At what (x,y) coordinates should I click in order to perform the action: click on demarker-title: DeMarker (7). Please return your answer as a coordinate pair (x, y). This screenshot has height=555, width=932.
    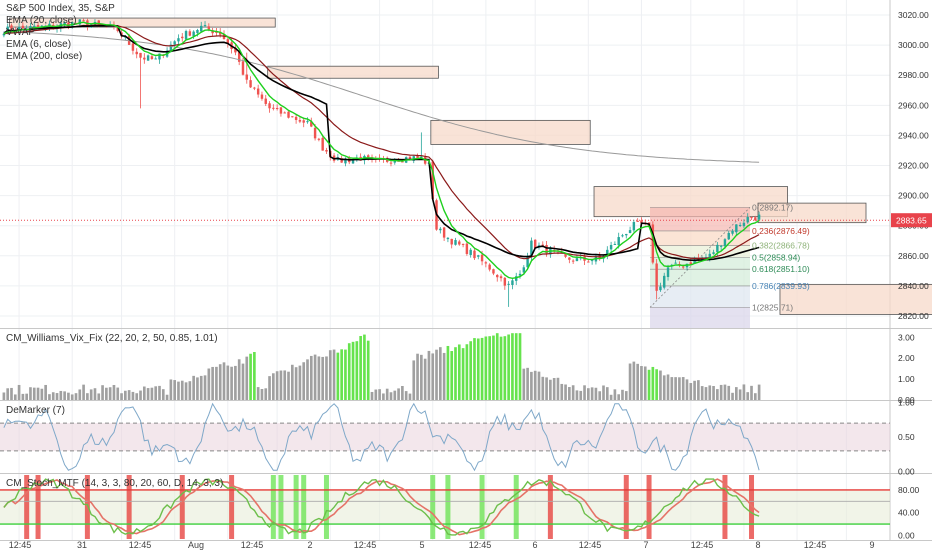
    Looking at the image, I should click on (35, 410).